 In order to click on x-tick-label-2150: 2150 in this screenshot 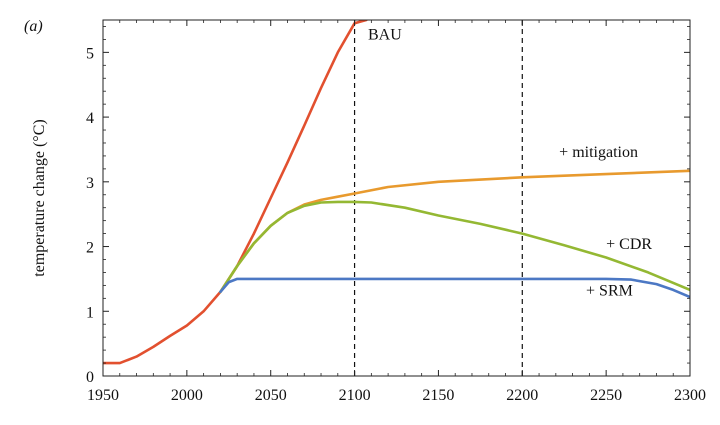, I will do `click(438, 395)`.